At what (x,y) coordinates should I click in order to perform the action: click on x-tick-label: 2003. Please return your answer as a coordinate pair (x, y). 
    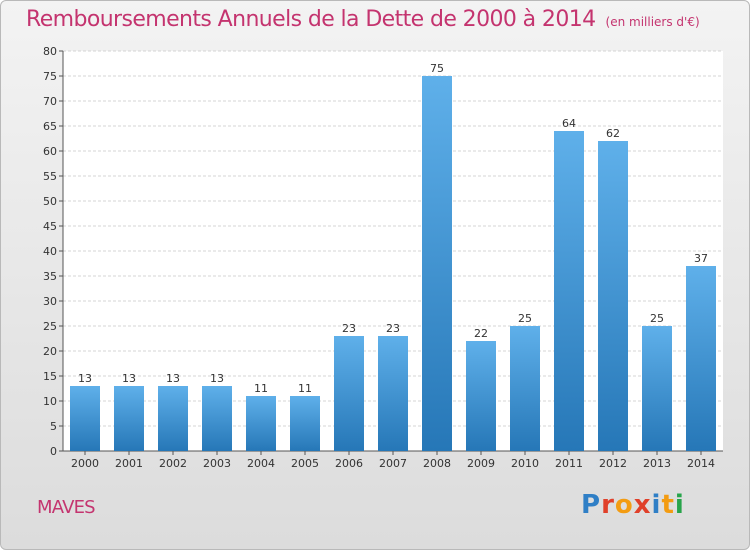
    Looking at the image, I should click on (217, 463).